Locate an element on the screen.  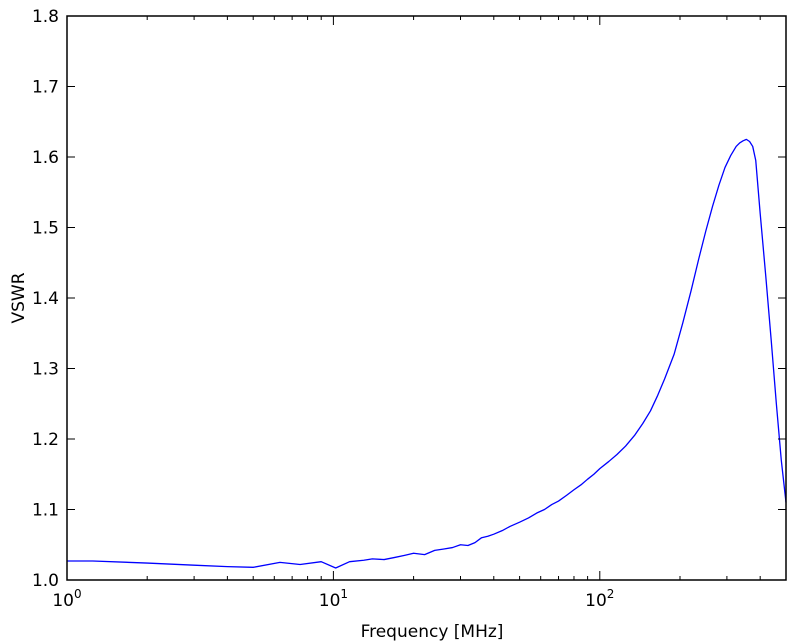
y-tick-label-5: 1.5 is located at coordinates (45, 229).